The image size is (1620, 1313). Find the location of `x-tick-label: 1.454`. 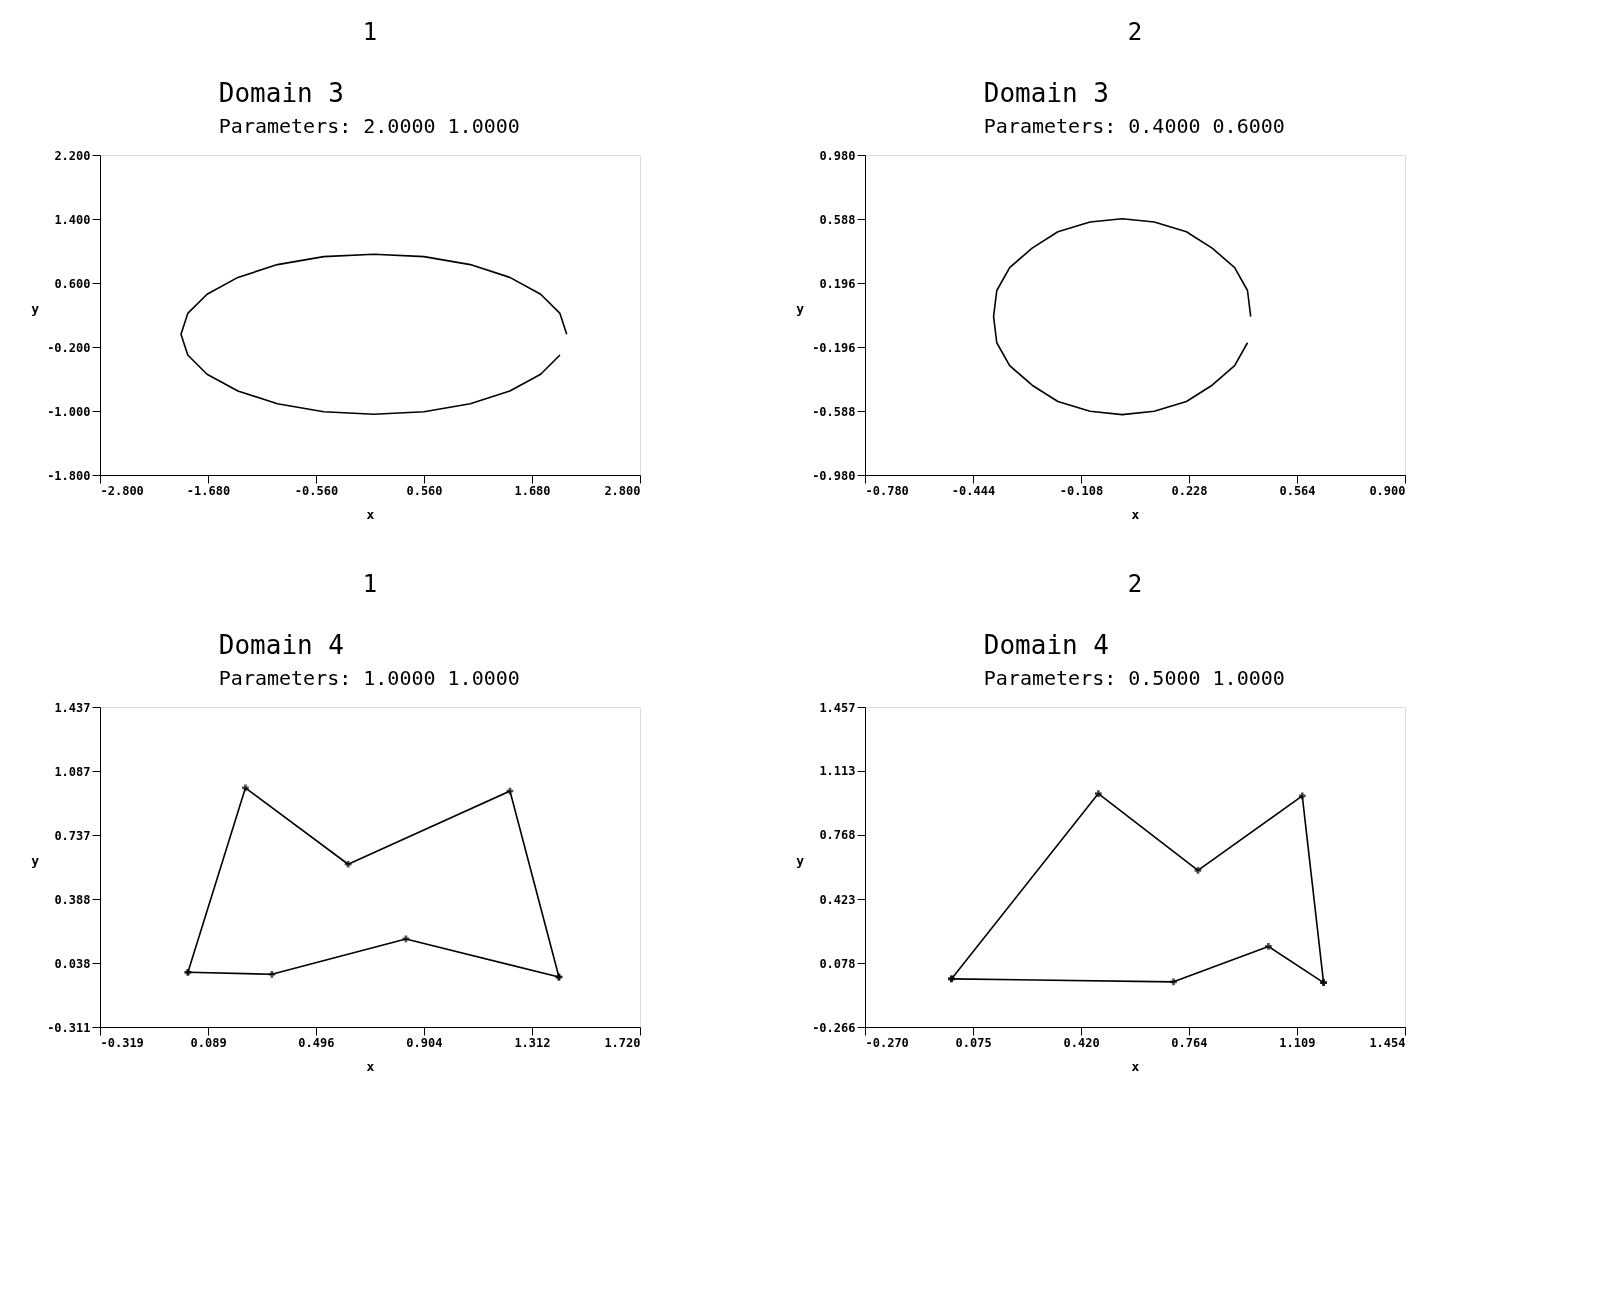

x-tick-label: 1.454 is located at coordinates (1387, 1042).